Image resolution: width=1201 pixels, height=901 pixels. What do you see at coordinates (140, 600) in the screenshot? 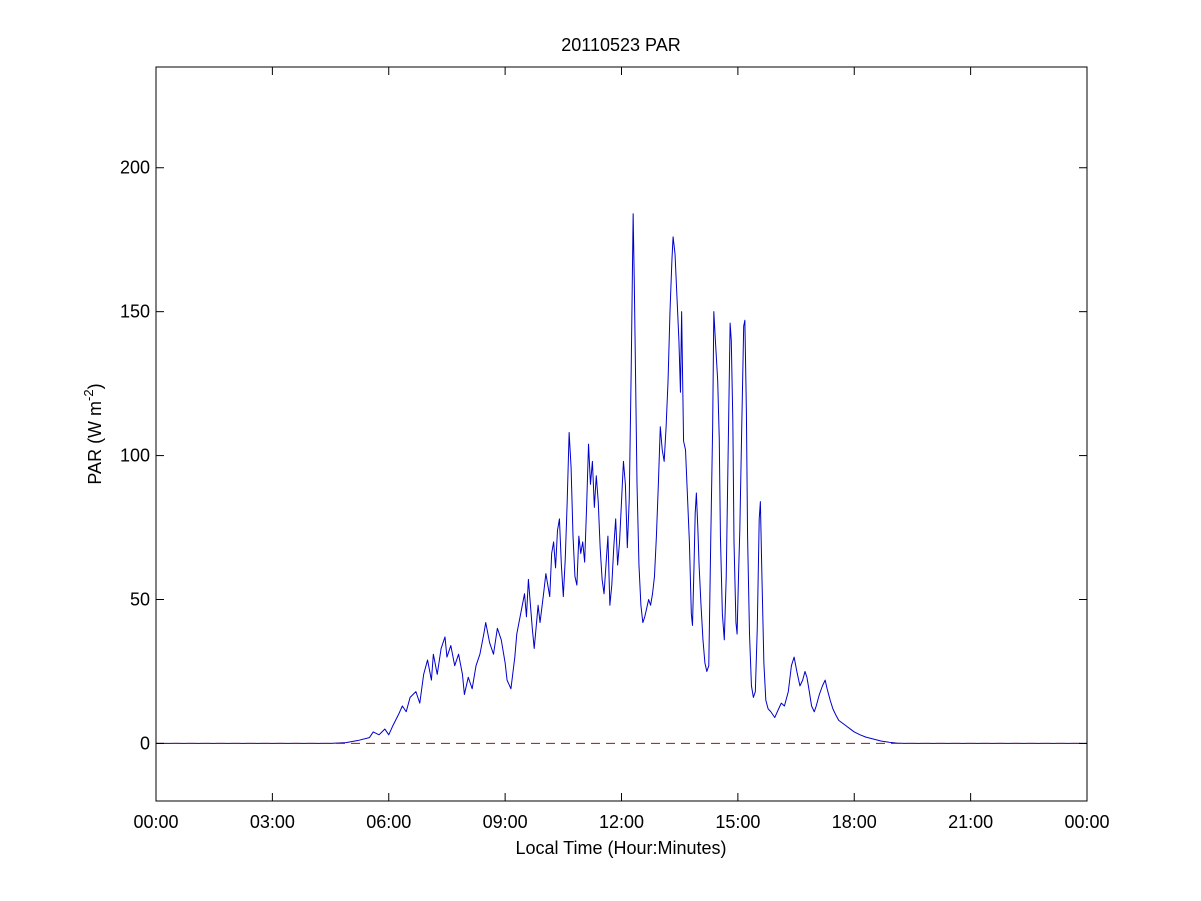
I see `y-tick-label: 50` at bounding box center [140, 600].